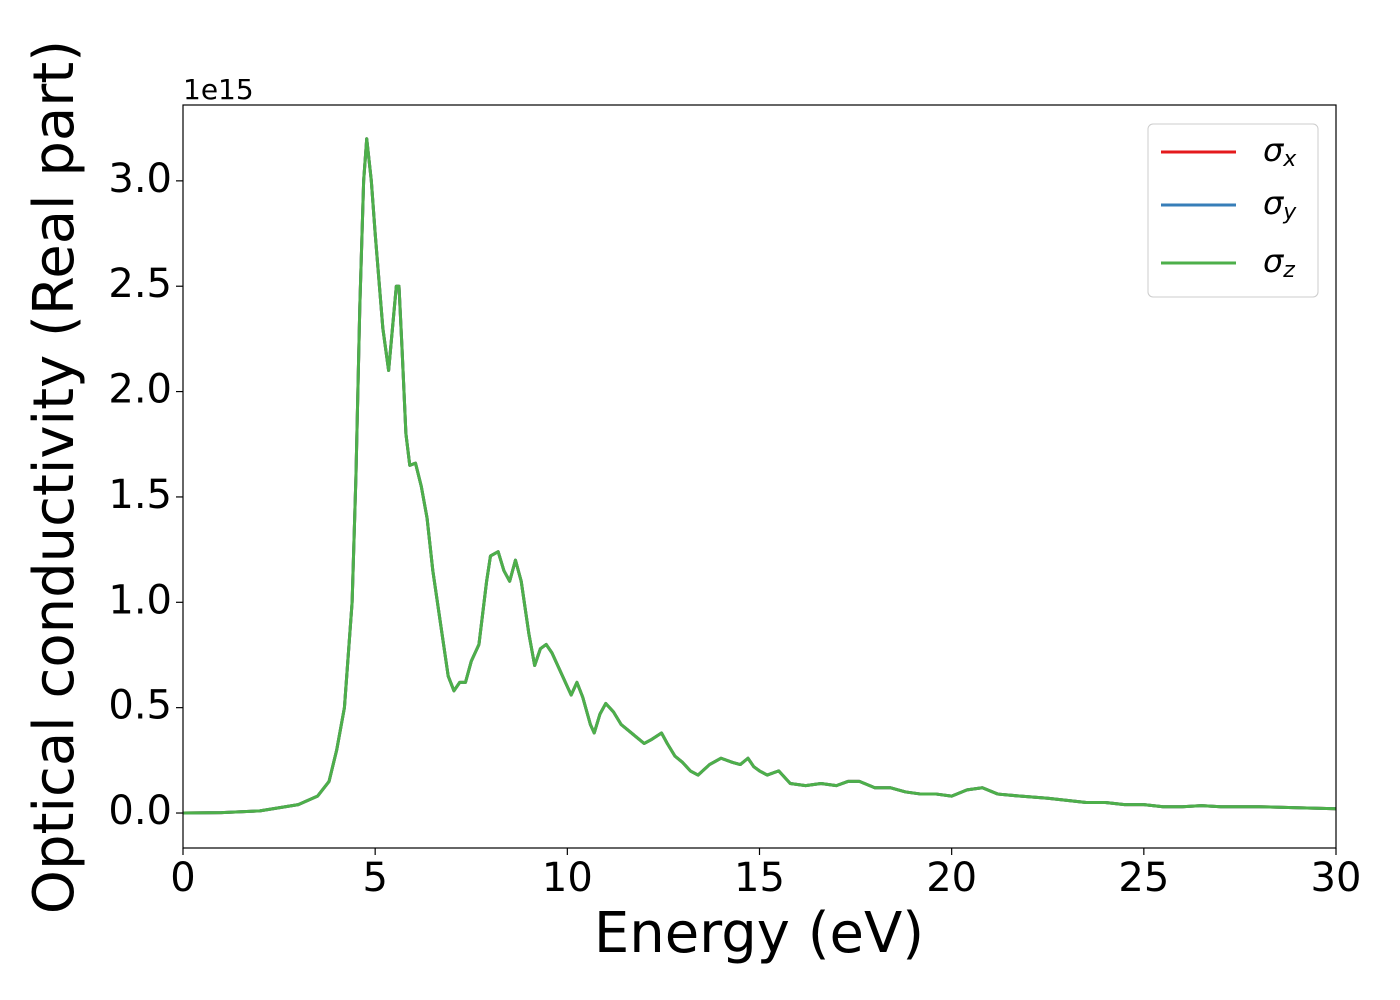  What do you see at coordinates (140, 179) in the screenshot?
I see `y-tick-label: 3.0` at bounding box center [140, 179].